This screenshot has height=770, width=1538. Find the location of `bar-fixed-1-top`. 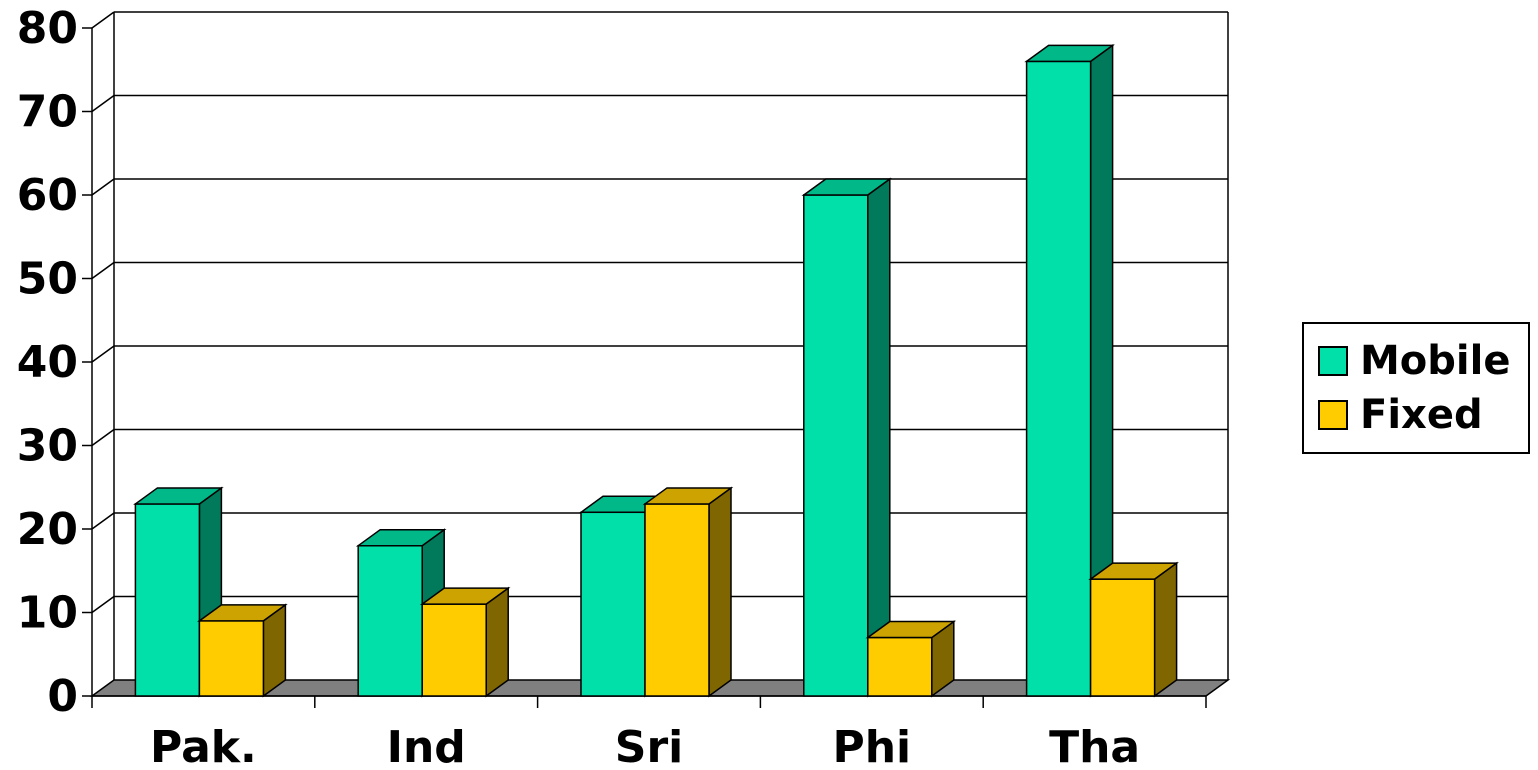

bar-fixed-1-top is located at coordinates (465, 596).